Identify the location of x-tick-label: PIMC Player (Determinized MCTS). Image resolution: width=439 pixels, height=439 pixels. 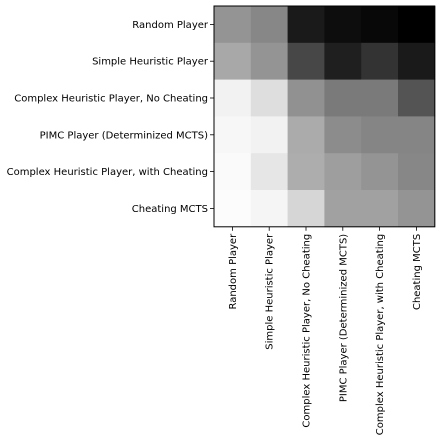
(343, 318).